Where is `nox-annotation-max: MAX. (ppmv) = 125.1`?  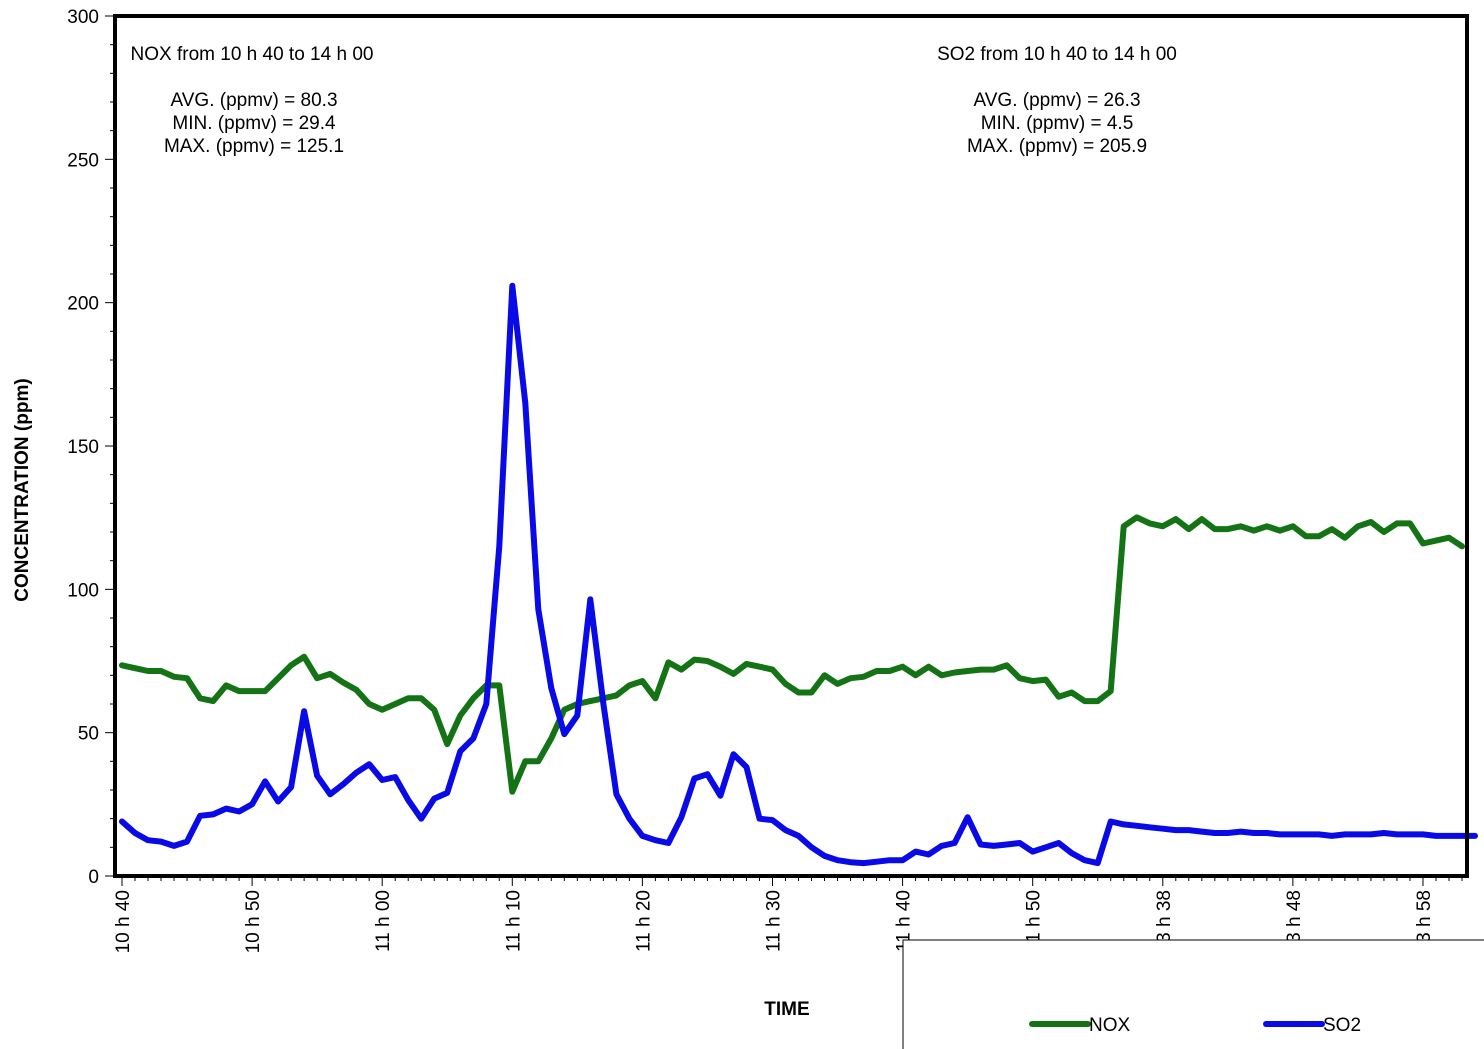 nox-annotation-max: MAX. (ppmv) = 125.1 is located at coordinates (254, 146).